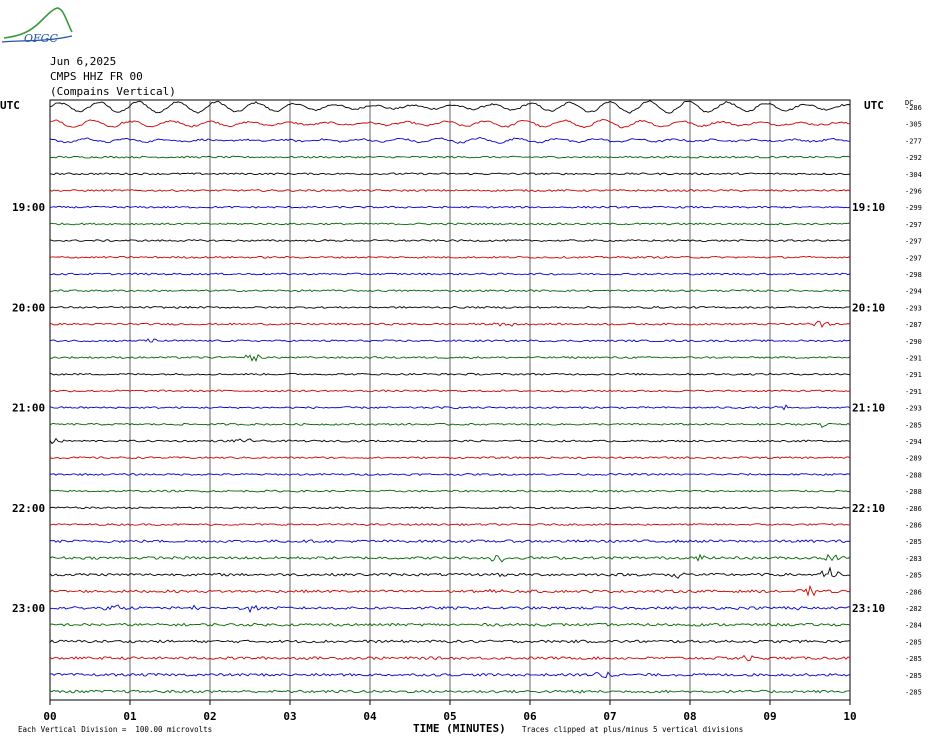 This screenshot has width=930, height=744. Describe the element at coordinates (49, 716) in the screenshot. I see `x-tick-label: 00` at that location.